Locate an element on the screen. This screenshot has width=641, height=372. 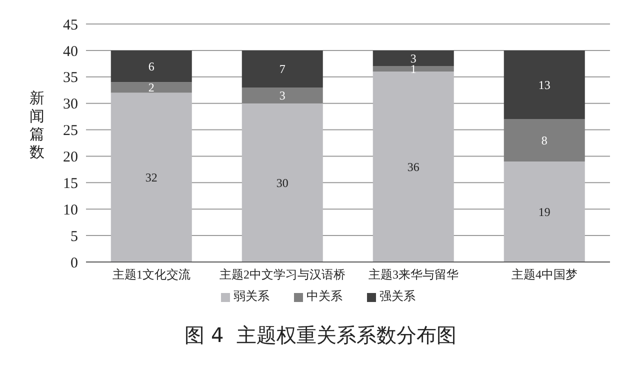
data-label: 3 is located at coordinates (282, 95).